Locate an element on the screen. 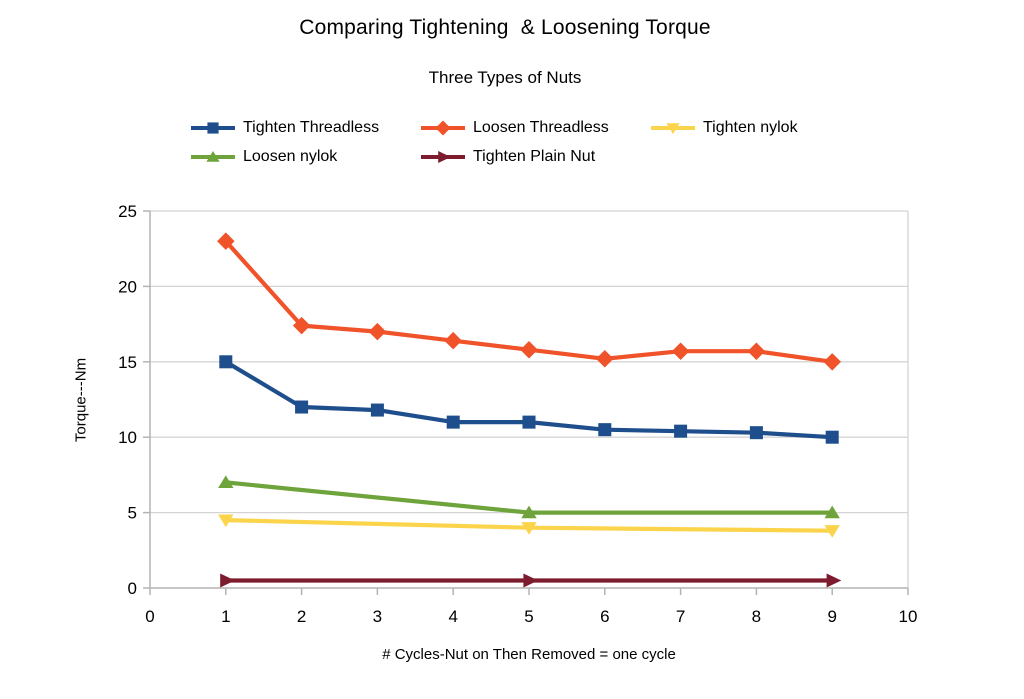 This screenshot has height=699, width=1024. legend-item-tighten-plain-nut: Tighten Plain Nut is located at coordinates (535, 156).